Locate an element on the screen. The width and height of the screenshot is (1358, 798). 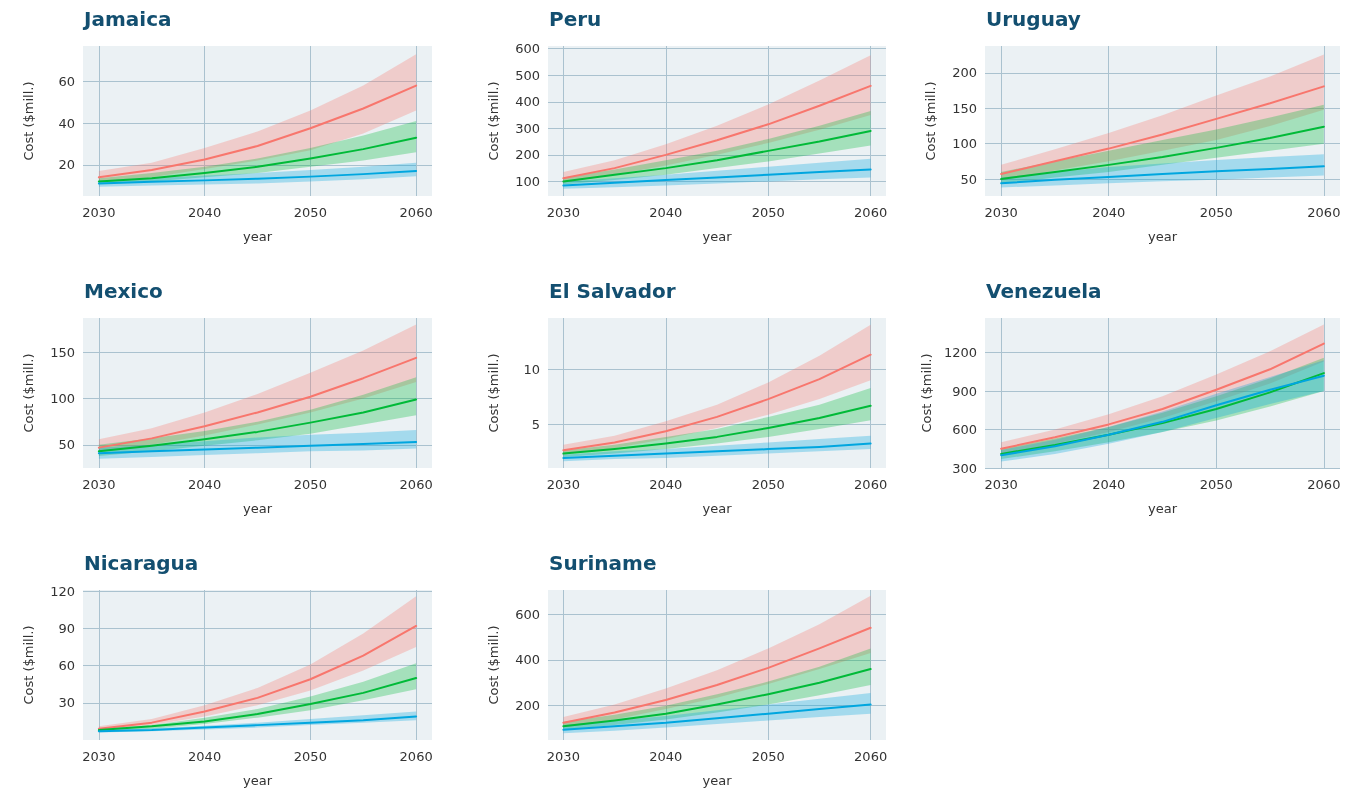
y-tick-label: 1200 is located at coordinates (960, 353).